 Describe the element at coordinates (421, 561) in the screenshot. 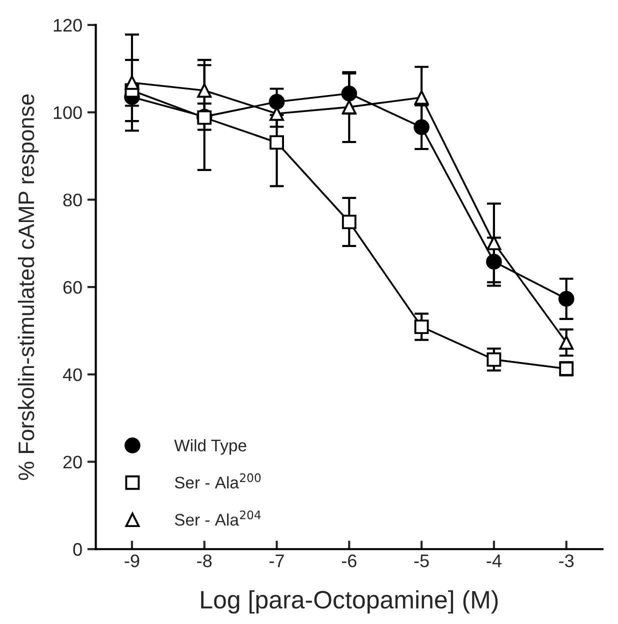

I see `x-tick-label: -5` at that location.